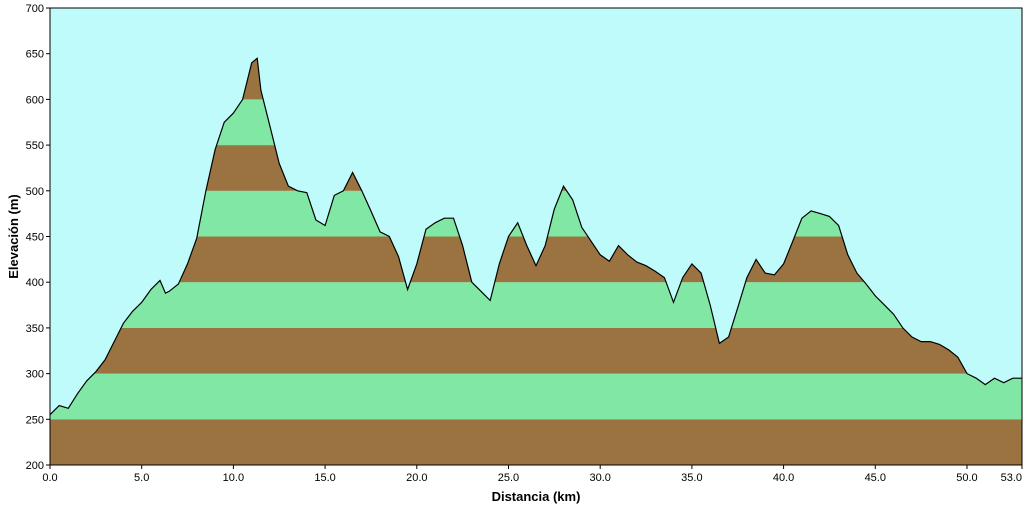 The height and width of the screenshot is (509, 1024). What do you see at coordinates (141, 478) in the screenshot?
I see `x-tick-label: 5.0` at bounding box center [141, 478].